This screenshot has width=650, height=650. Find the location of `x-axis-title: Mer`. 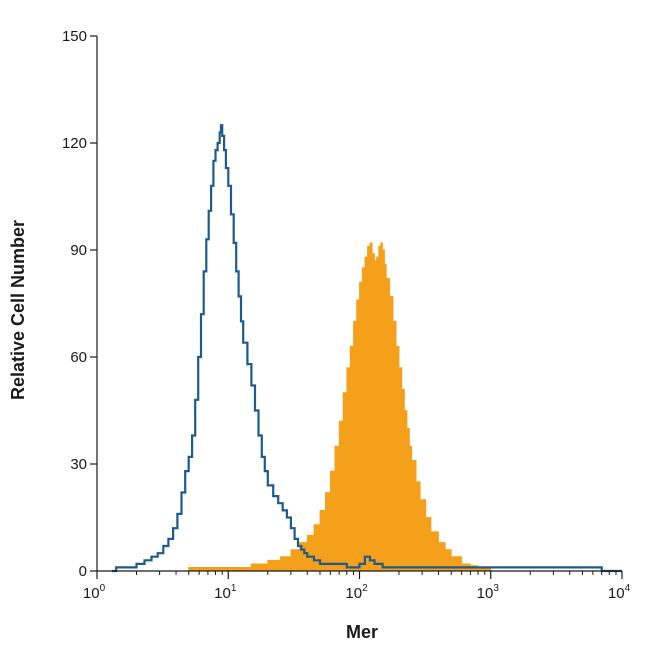

x-axis-title: Mer is located at coordinates (362, 632).